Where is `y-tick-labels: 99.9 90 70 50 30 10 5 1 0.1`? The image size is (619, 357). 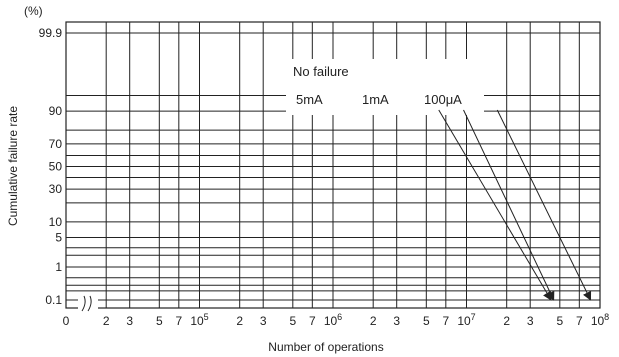
y-tick-labels: 99.9 90 70 50 30 10 5 1 0.1 is located at coordinates (51, 166).